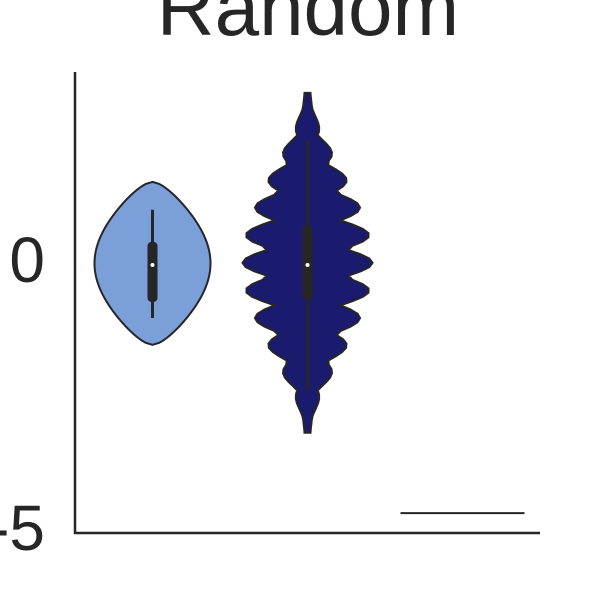 The width and height of the screenshot is (600, 600). What do you see at coordinates (308, 26) in the screenshot?
I see `chart-title: Random` at bounding box center [308, 26].